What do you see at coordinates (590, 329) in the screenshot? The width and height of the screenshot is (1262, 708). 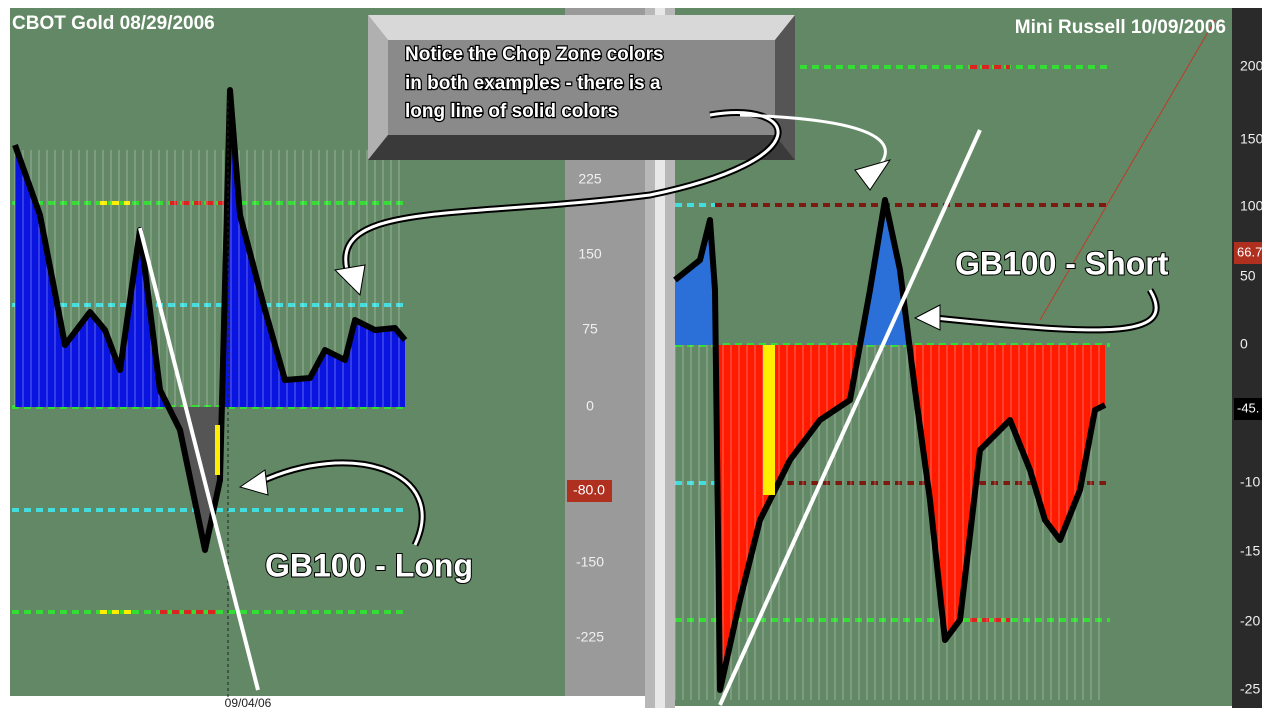 I see `y-tick-label: 75` at bounding box center [590, 329].